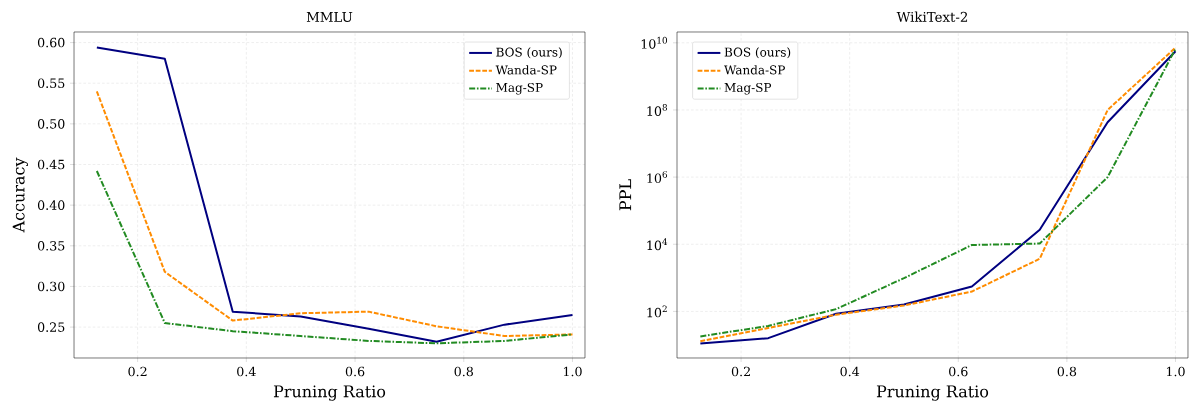  What do you see at coordinates (657, 177) in the screenshot?
I see `y-tick-label: 10$^{6}$` at bounding box center [657, 177].